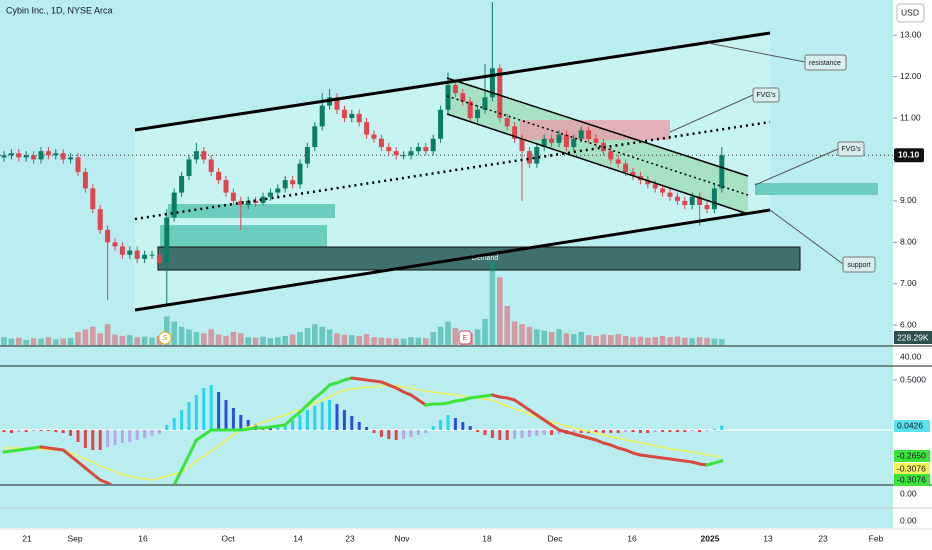 This screenshot has height=550, width=932. I want to click on callout-line, so click(756, 52).